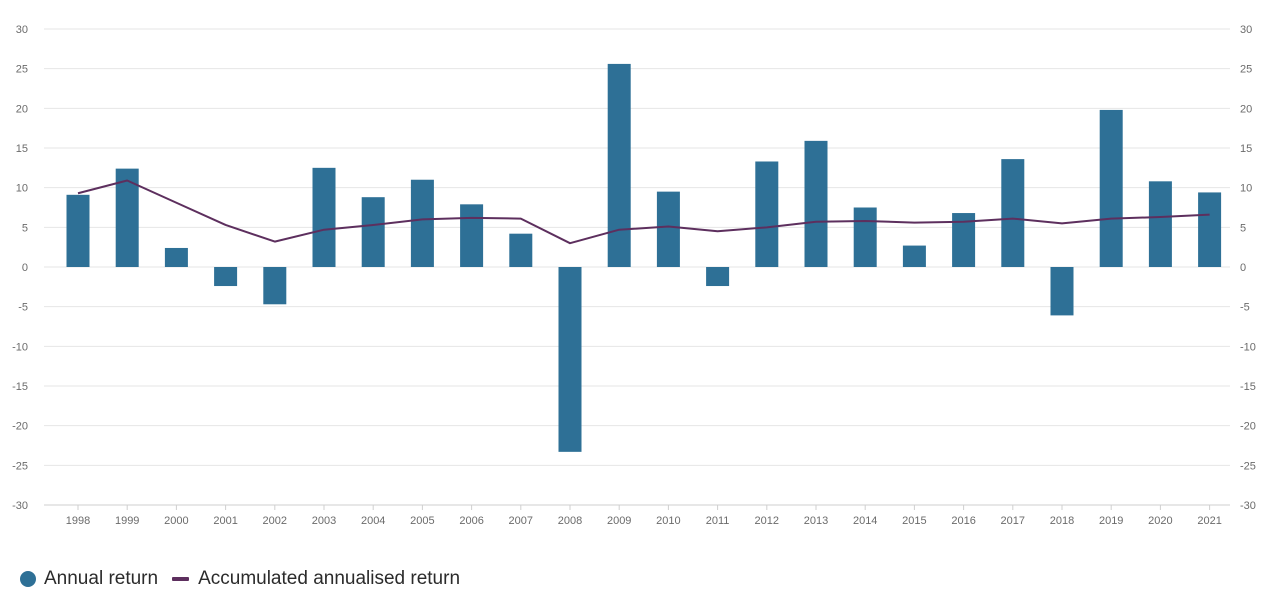  What do you see at coordinates (23, 308) in the screenshot?
I see `y-tick-label-left: -5` at bounding box center [23, 308].